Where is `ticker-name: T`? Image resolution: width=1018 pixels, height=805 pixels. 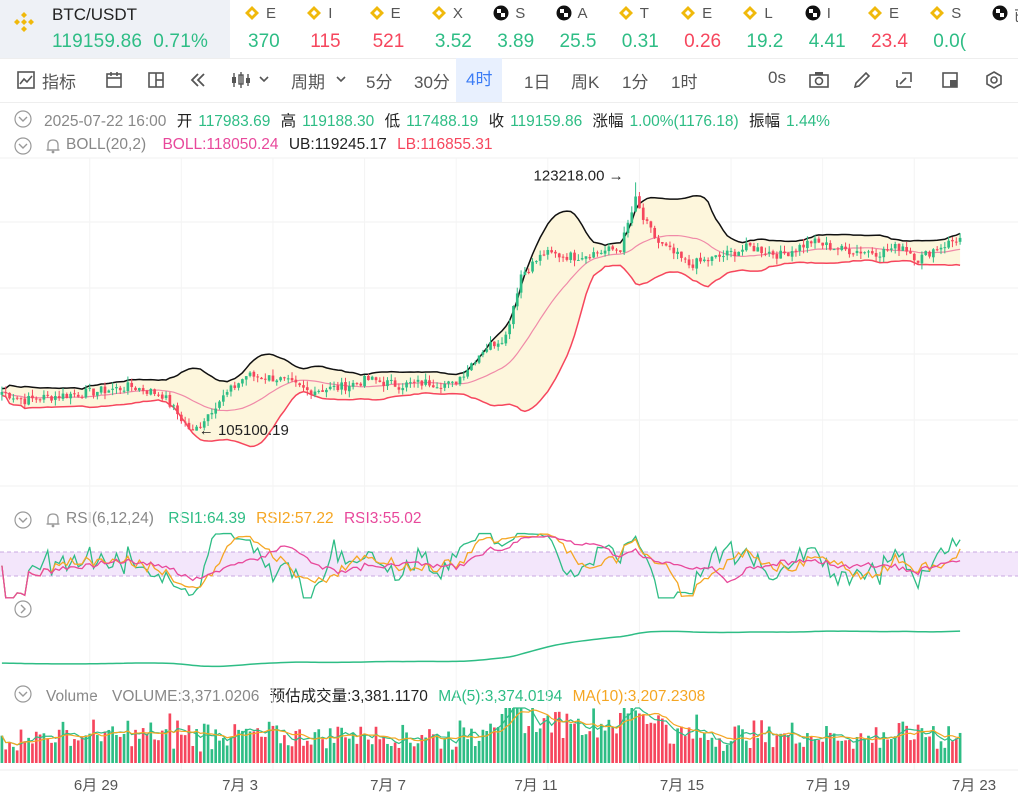 ticker-name: T is located at coordinates (644, 13).